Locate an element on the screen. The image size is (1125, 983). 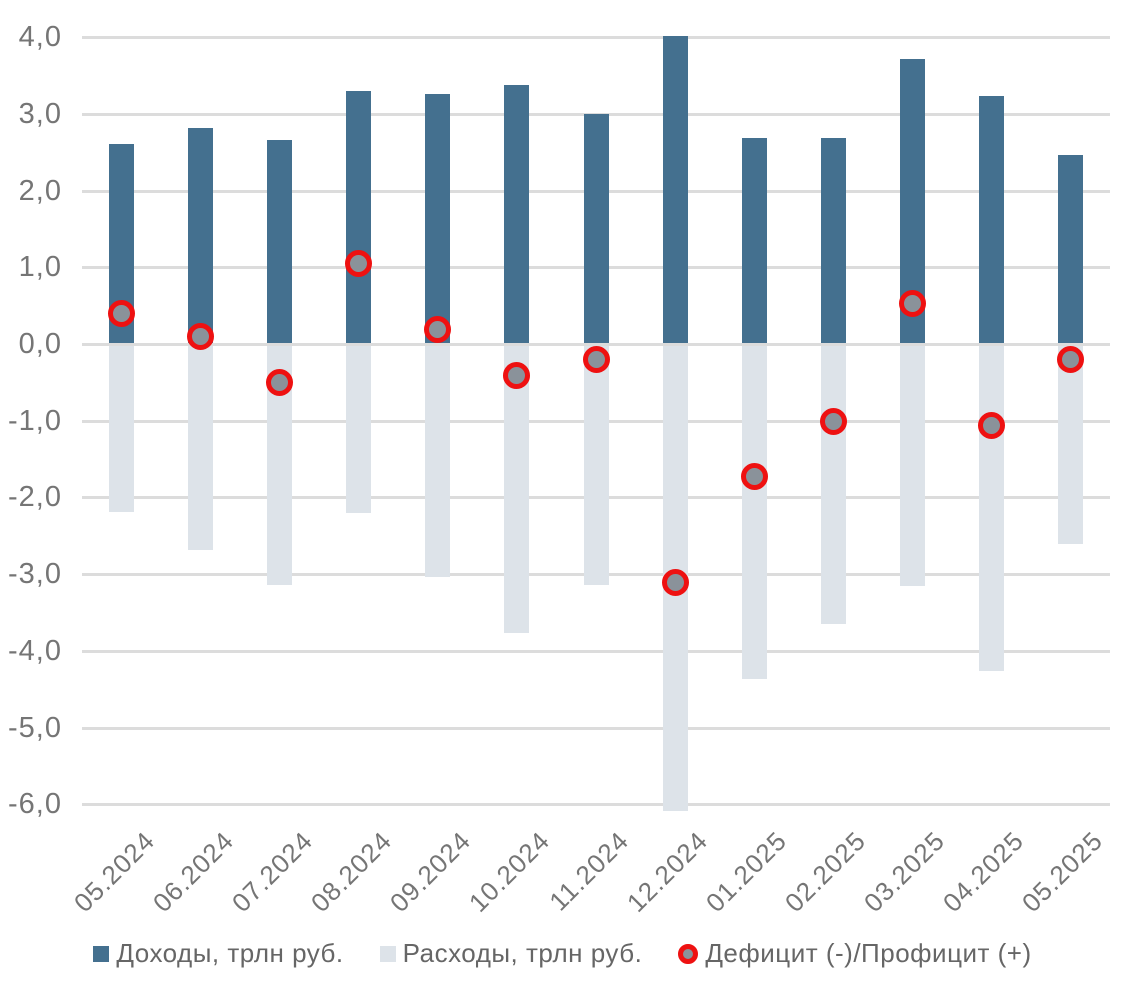
legend-expense-label: Расходы, трлн руб. is located at coordinates (522, 953).